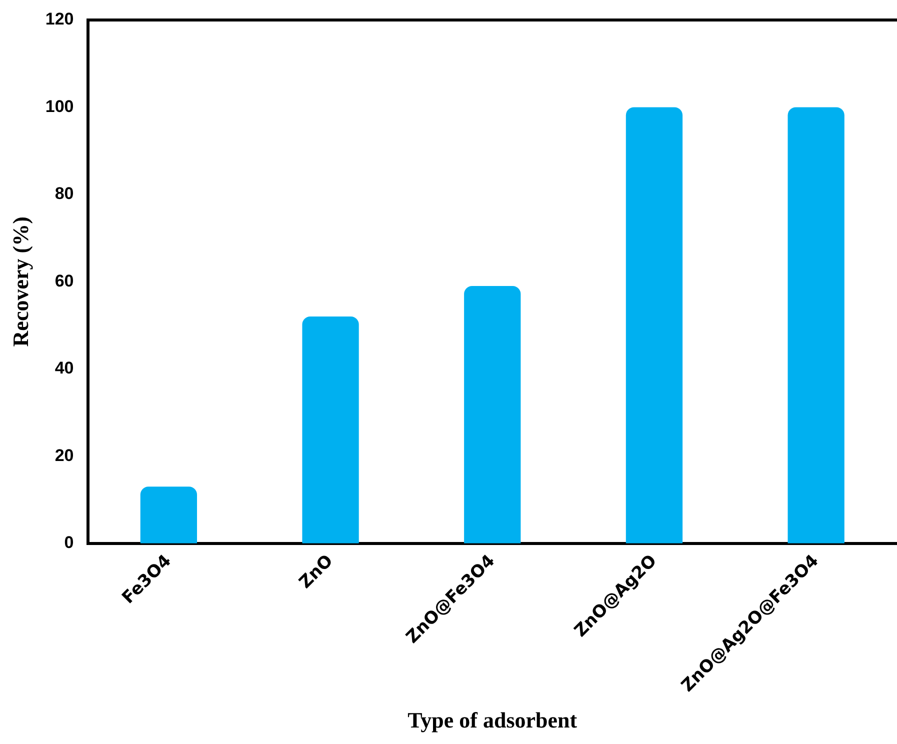 This screenshot has height=744, width=897. Describe the element at coordinates (64, 194) in the screenshot. I see `y-tick-label: 80` at that location.